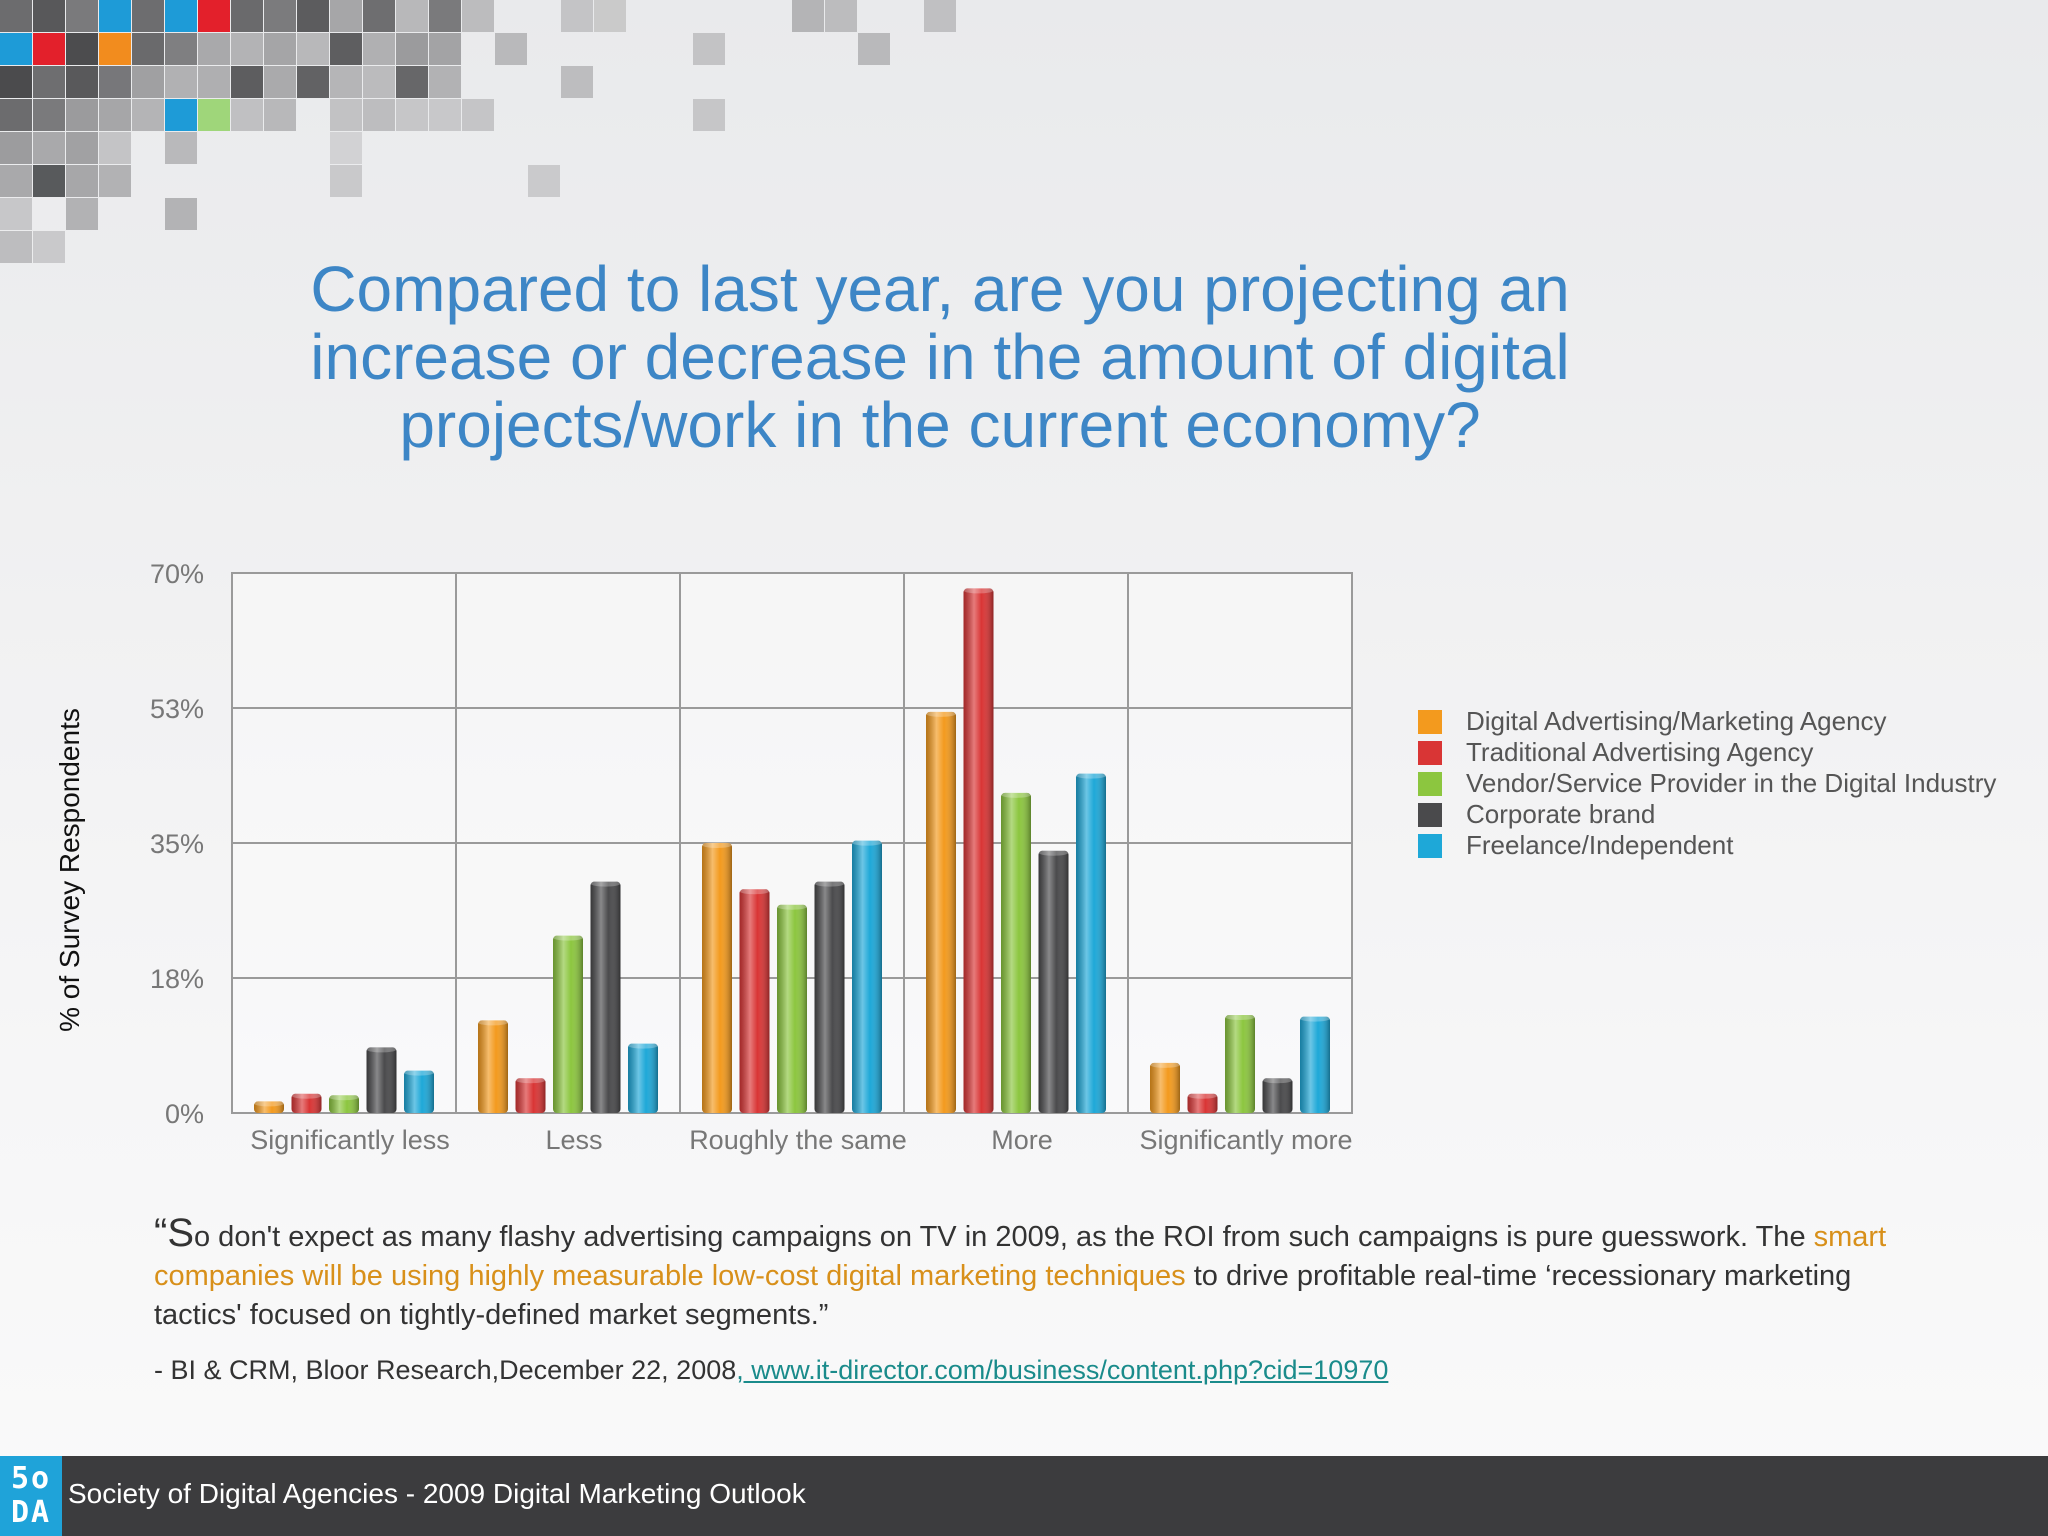 This screenshot has height=1536, width=2048. Describe the element at coordinates (174, 1233) in the screenshot. I see `quote-open: “S` at that location.